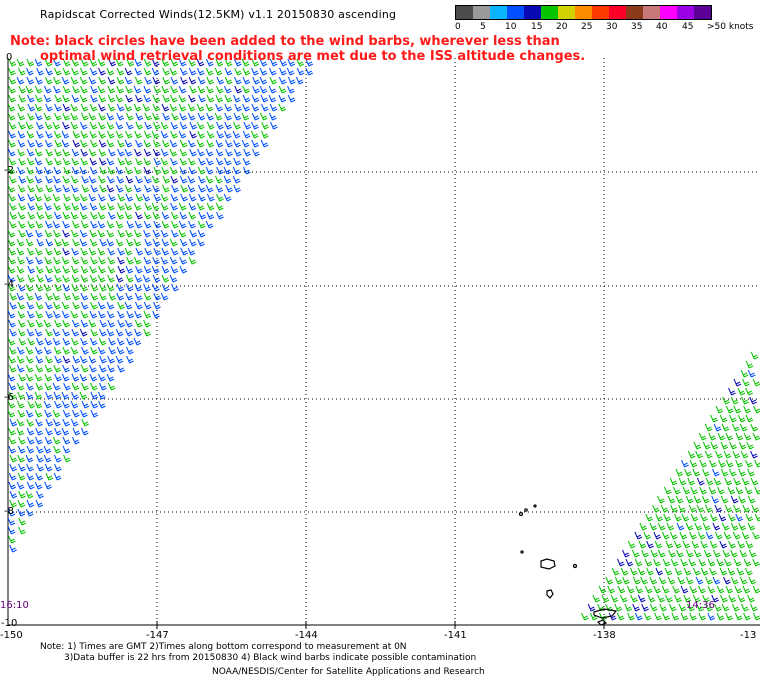 The width and height of the screenshot is (760, 688). I want to click on colorbar-label: 15, so click(537, 27).